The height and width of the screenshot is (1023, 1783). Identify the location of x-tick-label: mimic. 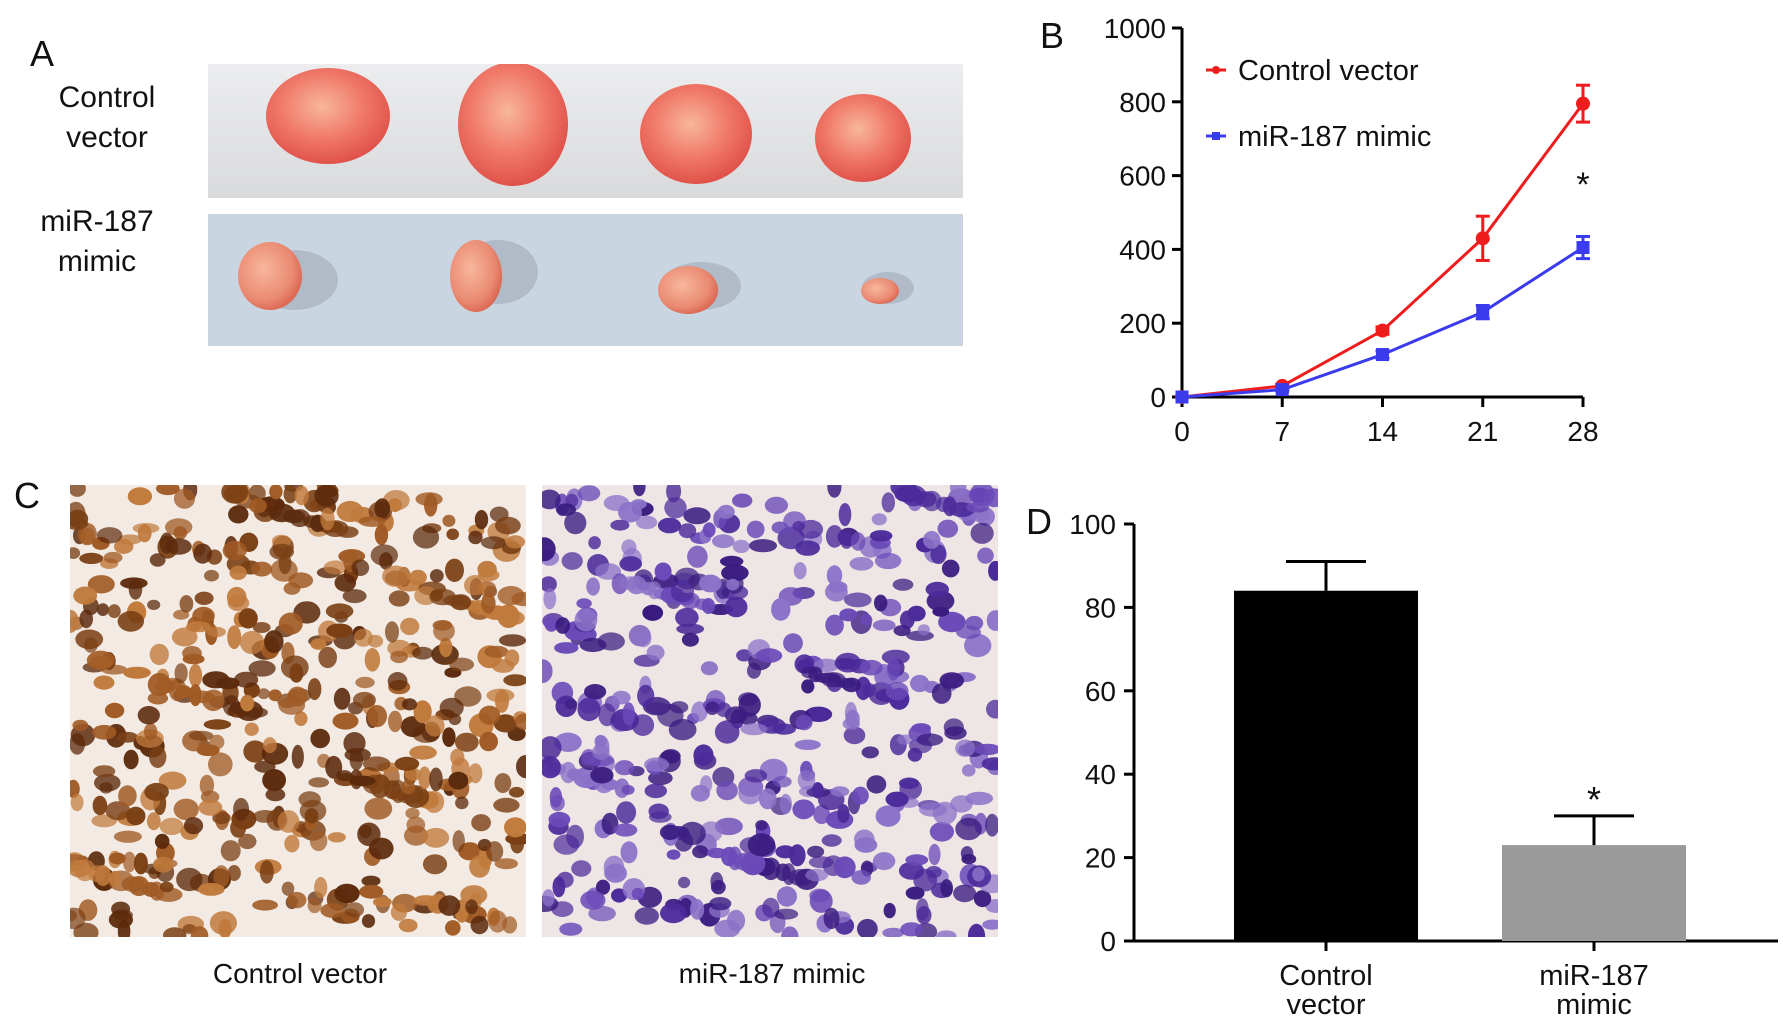
(1594, 1005).